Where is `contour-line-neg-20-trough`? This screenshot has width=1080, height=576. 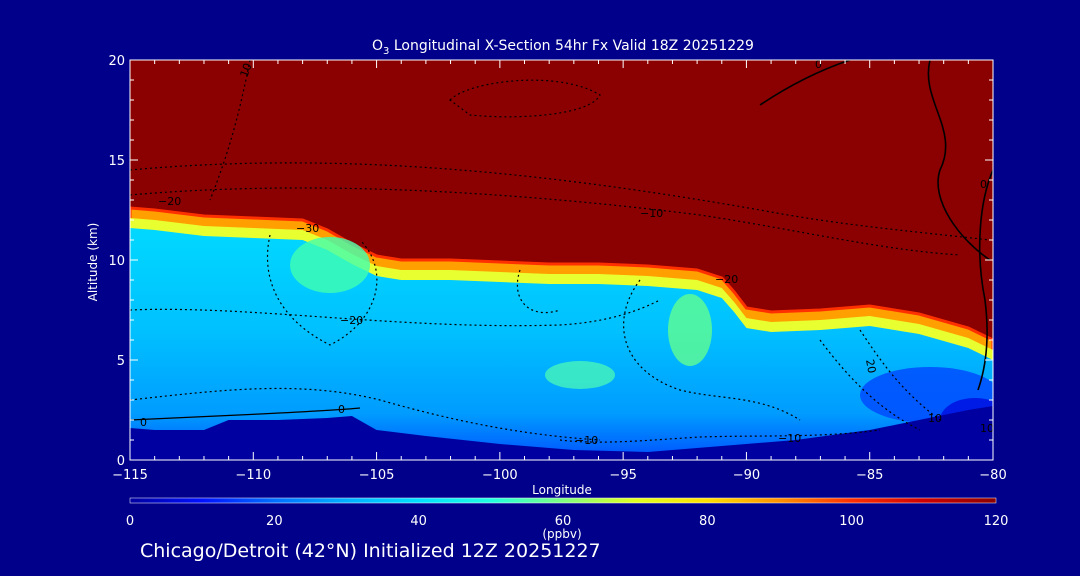 contour-line-neg-20-trough is located at coordinates (538, 291).